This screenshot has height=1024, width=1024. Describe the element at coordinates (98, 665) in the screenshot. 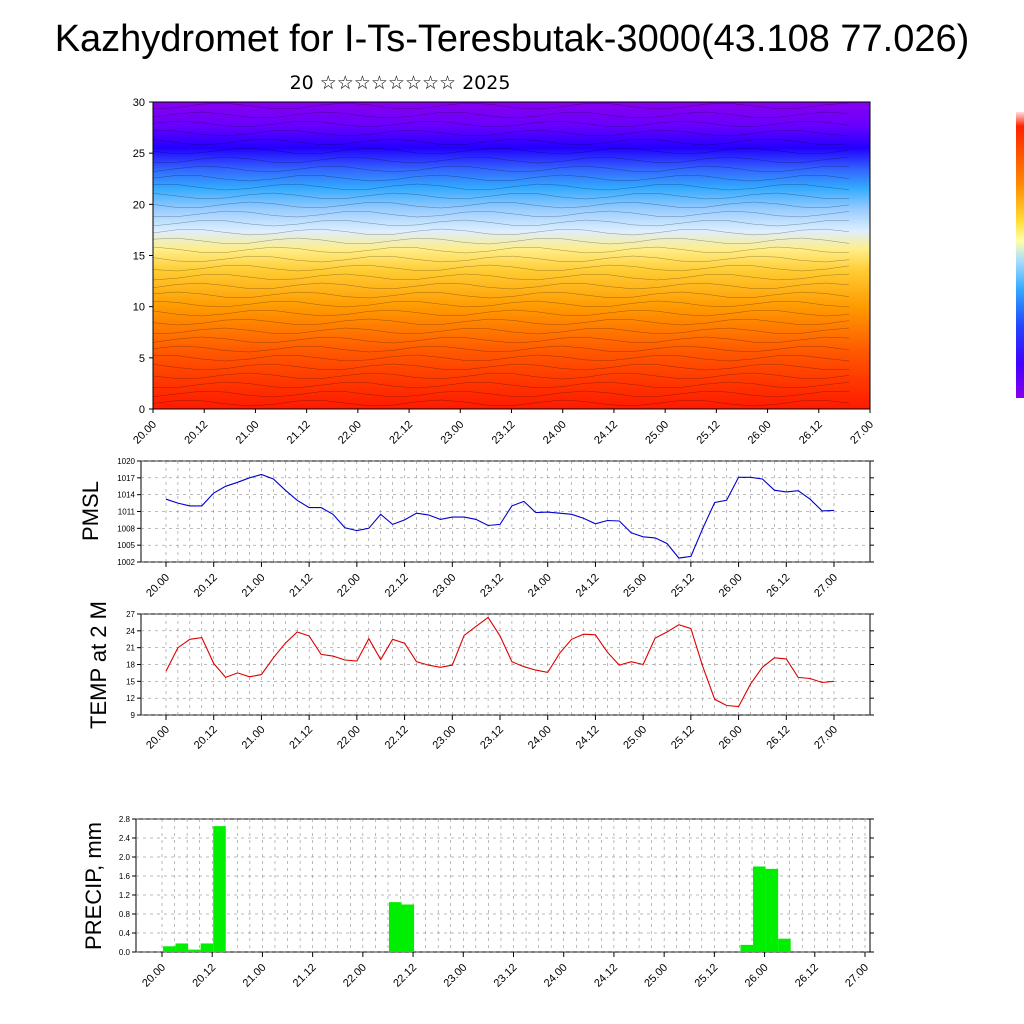

I see `y-axis-label: TEMP at 2 M` at that location.